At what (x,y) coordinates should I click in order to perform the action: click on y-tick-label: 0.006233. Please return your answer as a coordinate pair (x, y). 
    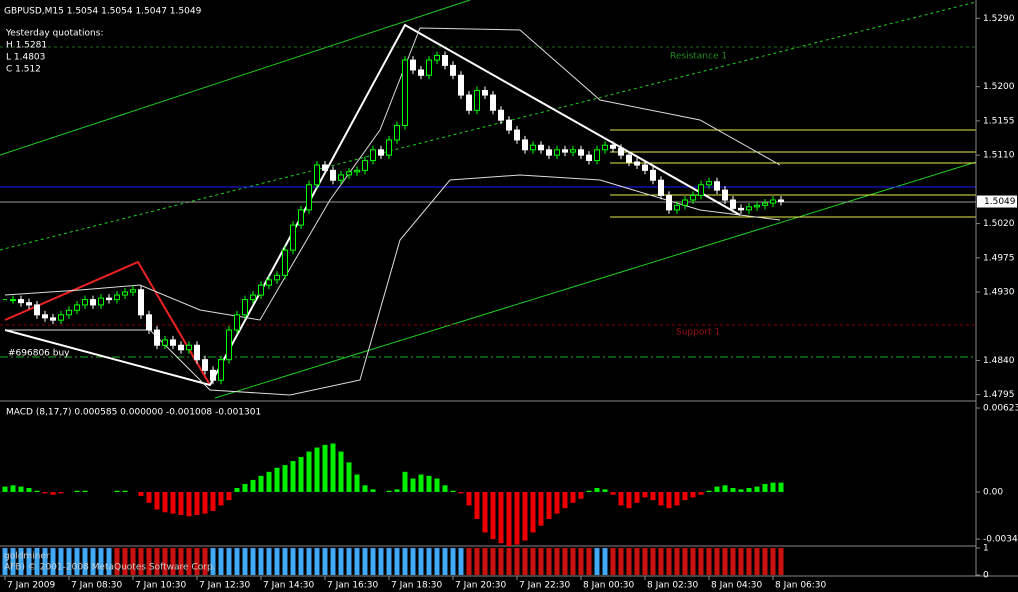
    Looking at the image, I should click on (1000, 409).